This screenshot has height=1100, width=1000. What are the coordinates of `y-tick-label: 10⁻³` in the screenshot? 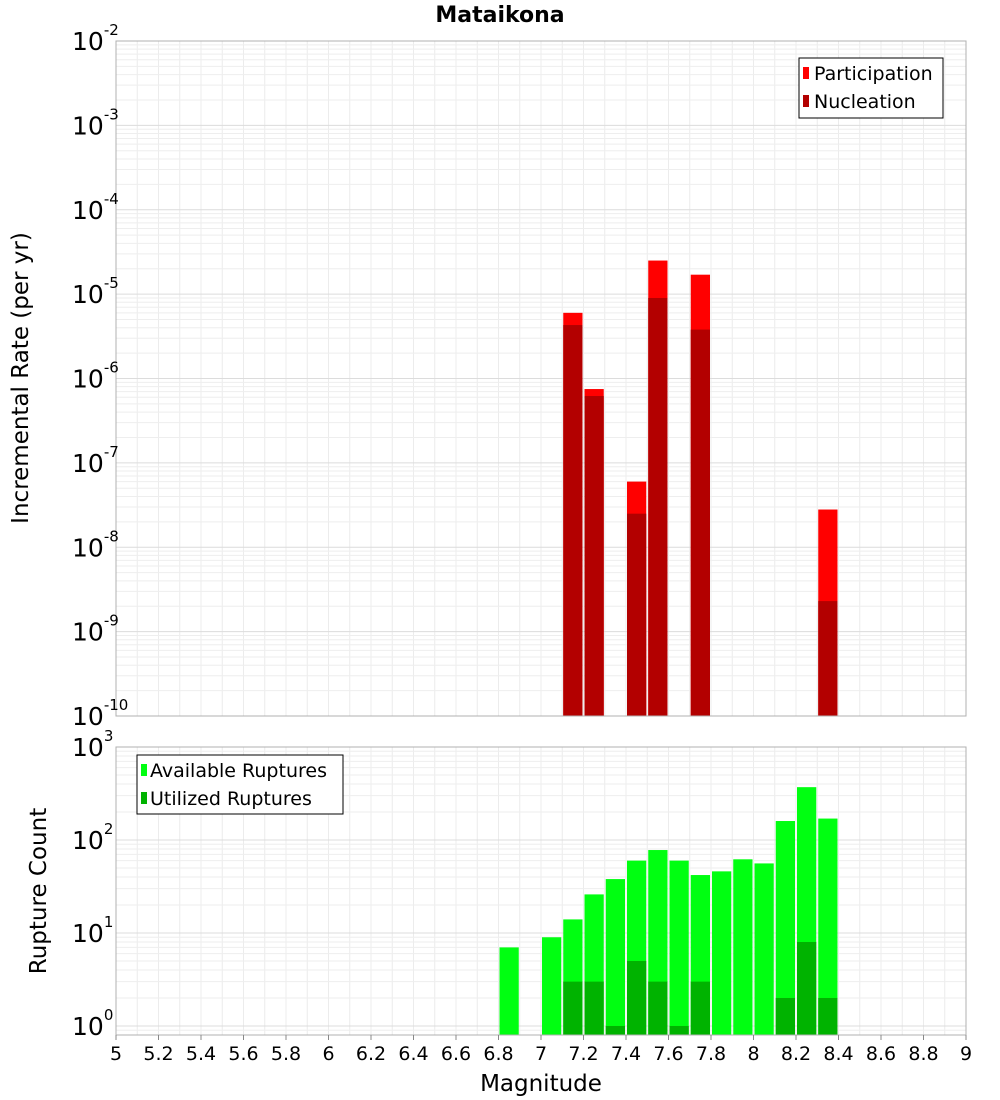 It's located at (95, 122).